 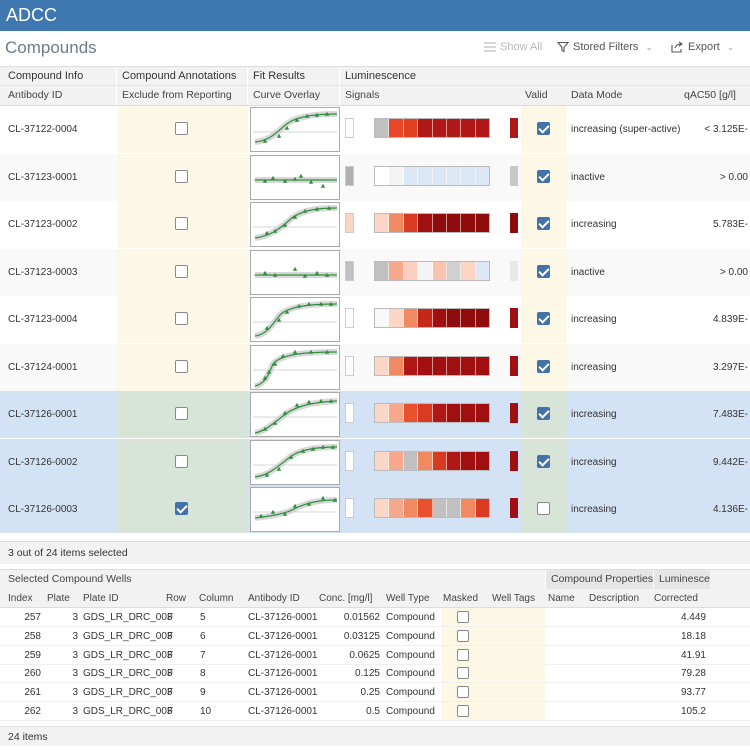 I want to click on well-plate: 3, so click(x=75, y=674).